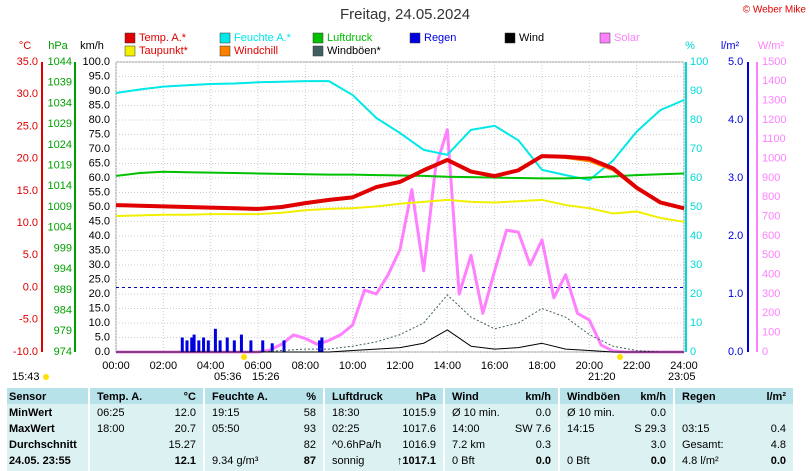  What do you see at coordinates (774, 120) in the screenshot?
I see `y-tick-label: 1200` at bounding box center [774, 120].